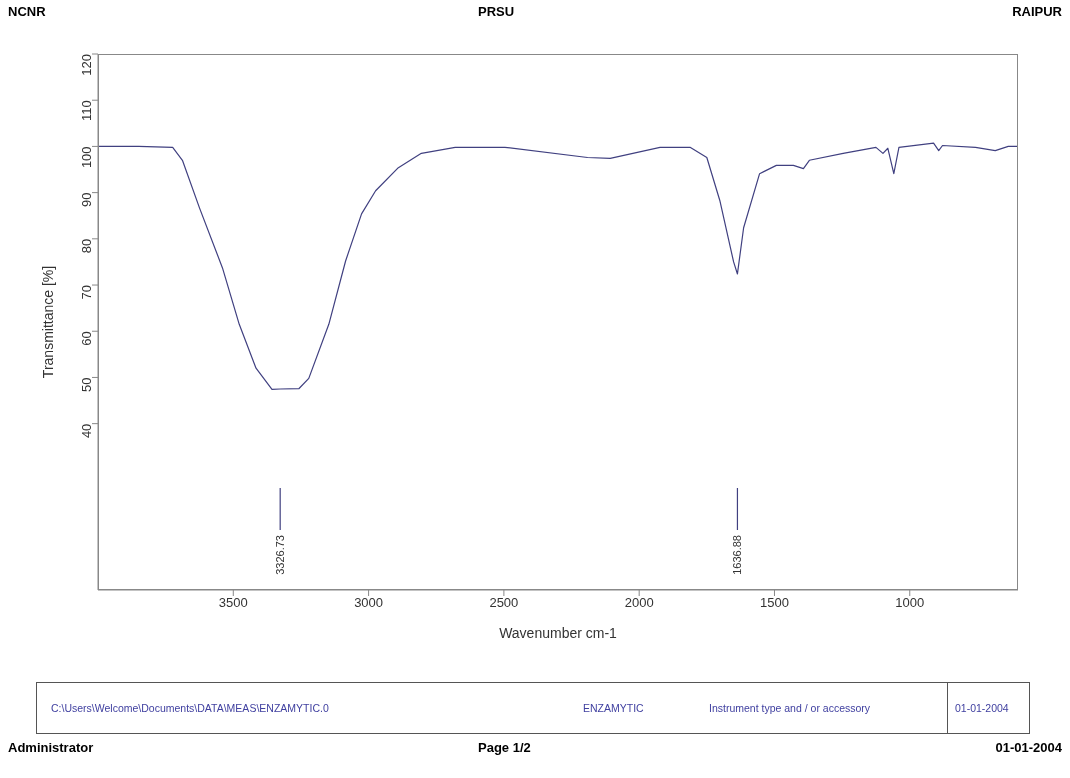 Image resolution: width=1070 pixels, height=778 pixels. I want to click on text: 01-01-2004, so click(1028, 747).